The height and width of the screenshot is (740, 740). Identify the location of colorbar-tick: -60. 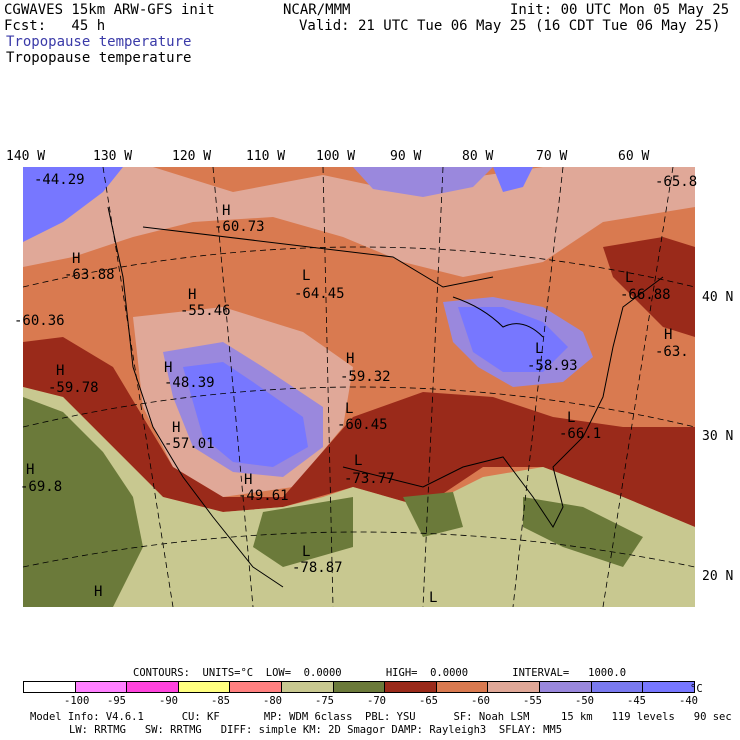
(480, 701).